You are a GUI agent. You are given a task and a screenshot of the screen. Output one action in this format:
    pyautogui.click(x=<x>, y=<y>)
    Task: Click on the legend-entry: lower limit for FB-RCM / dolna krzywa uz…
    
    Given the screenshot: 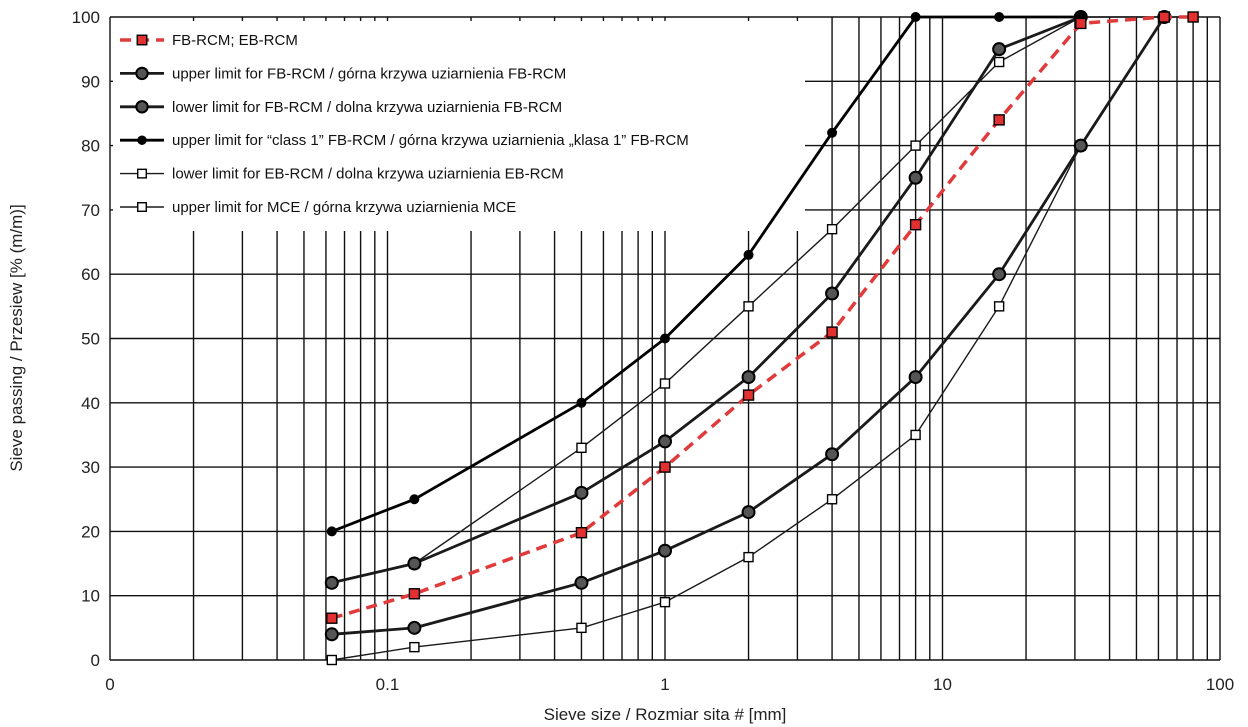 What is the action you would take?
    pyautogui.click(x=341, y=107)
    